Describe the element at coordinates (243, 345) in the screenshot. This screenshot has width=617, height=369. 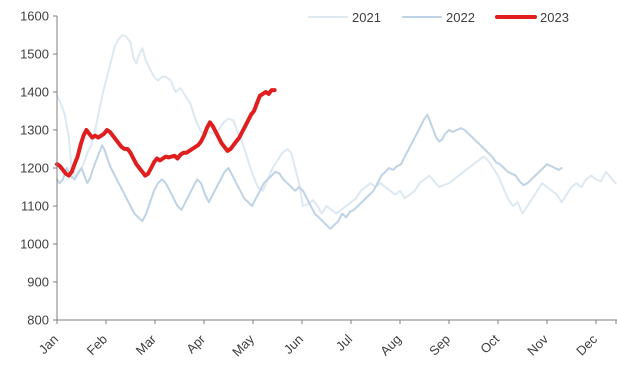
I see `x-tick-label: May` at that location.